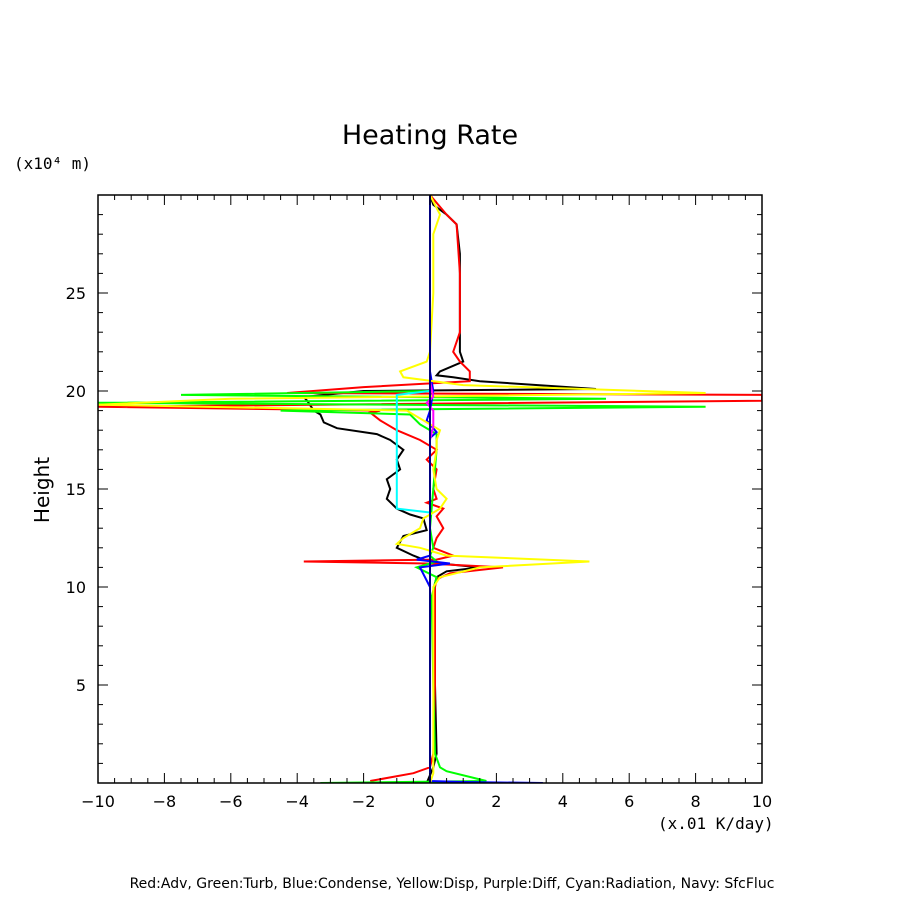  What do you see at coordinates (53, 163) in the screenshot?
I see `y-axis-unit: (x10⁴ m)` at bounding box center [53, 163].